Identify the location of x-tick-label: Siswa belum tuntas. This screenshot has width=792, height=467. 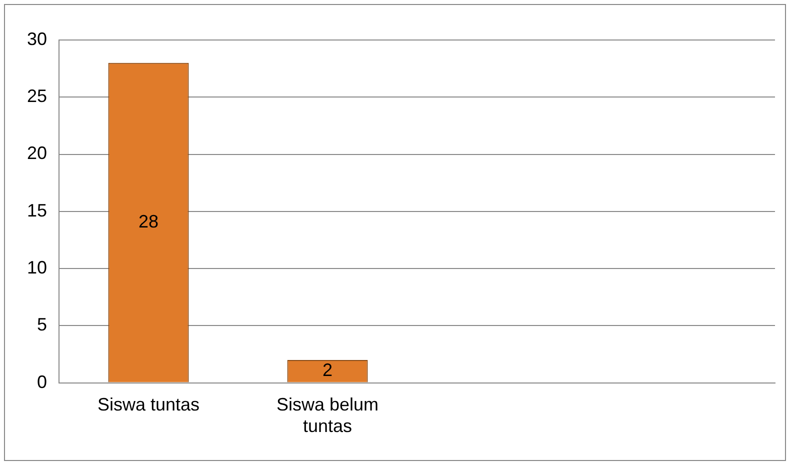
(327, 415).